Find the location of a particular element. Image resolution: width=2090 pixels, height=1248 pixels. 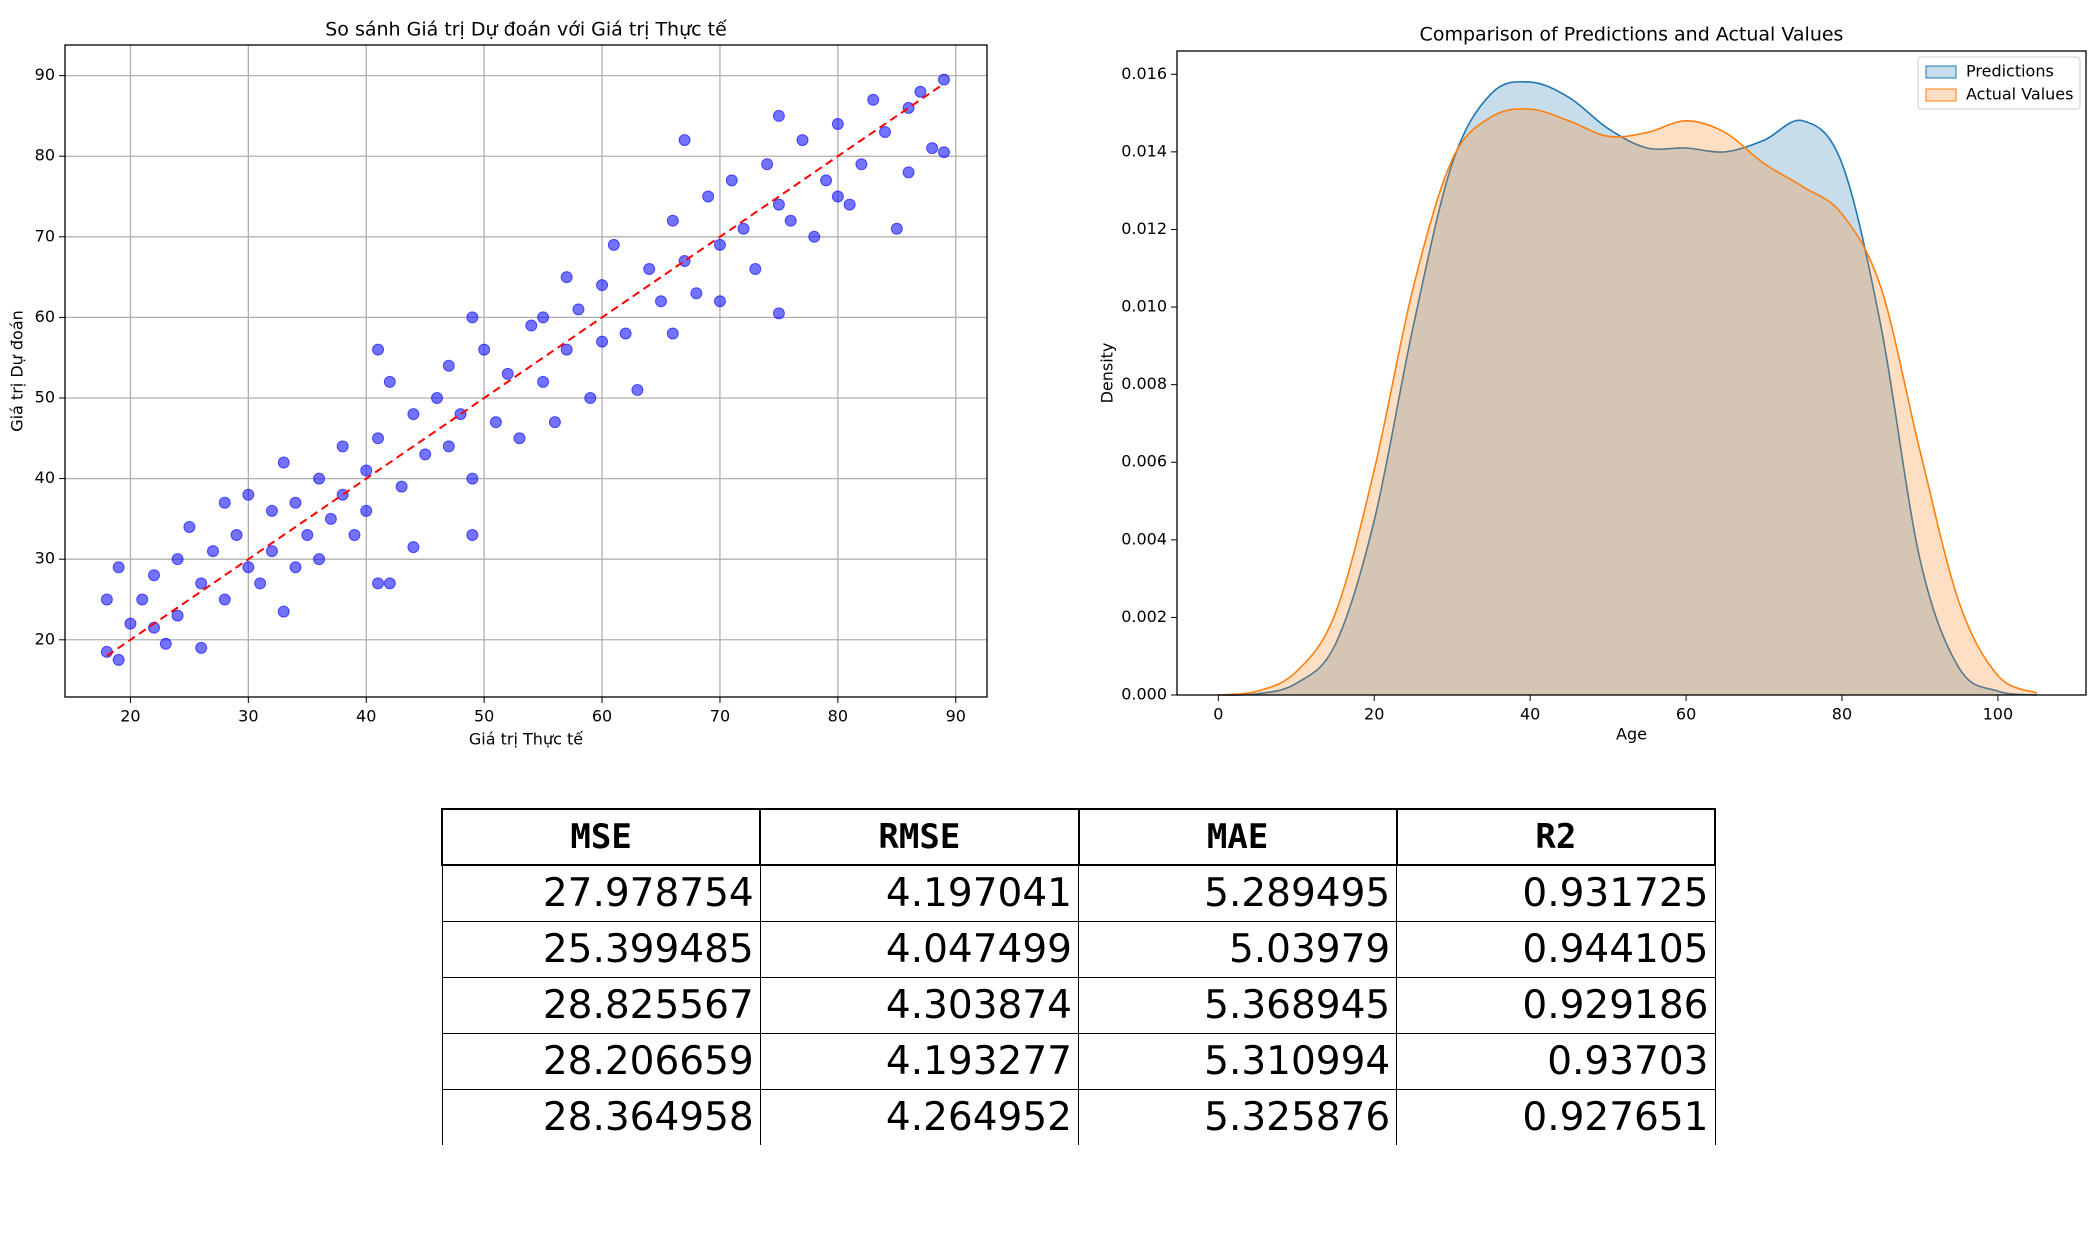

y-tick-label: 0.014 is located at coordinates (1144, 150).